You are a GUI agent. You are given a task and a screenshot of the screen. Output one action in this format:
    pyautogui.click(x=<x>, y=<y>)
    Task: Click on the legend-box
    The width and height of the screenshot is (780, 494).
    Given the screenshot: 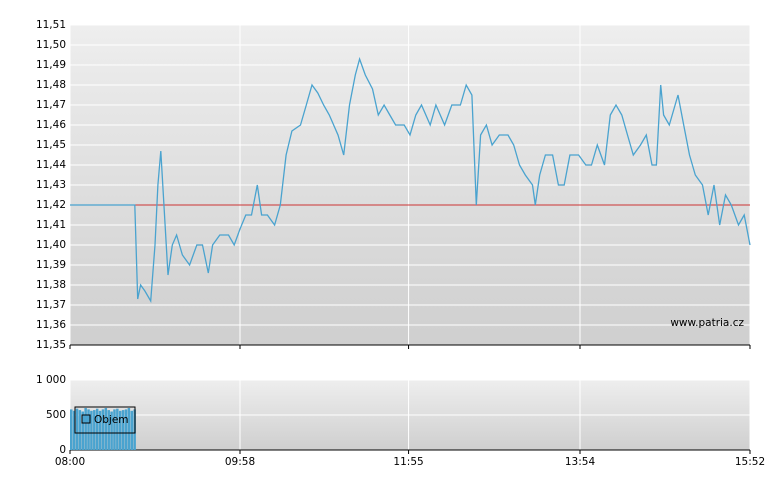 What is the action you would take?
    pyautogui.click(x=105, y=420)
    